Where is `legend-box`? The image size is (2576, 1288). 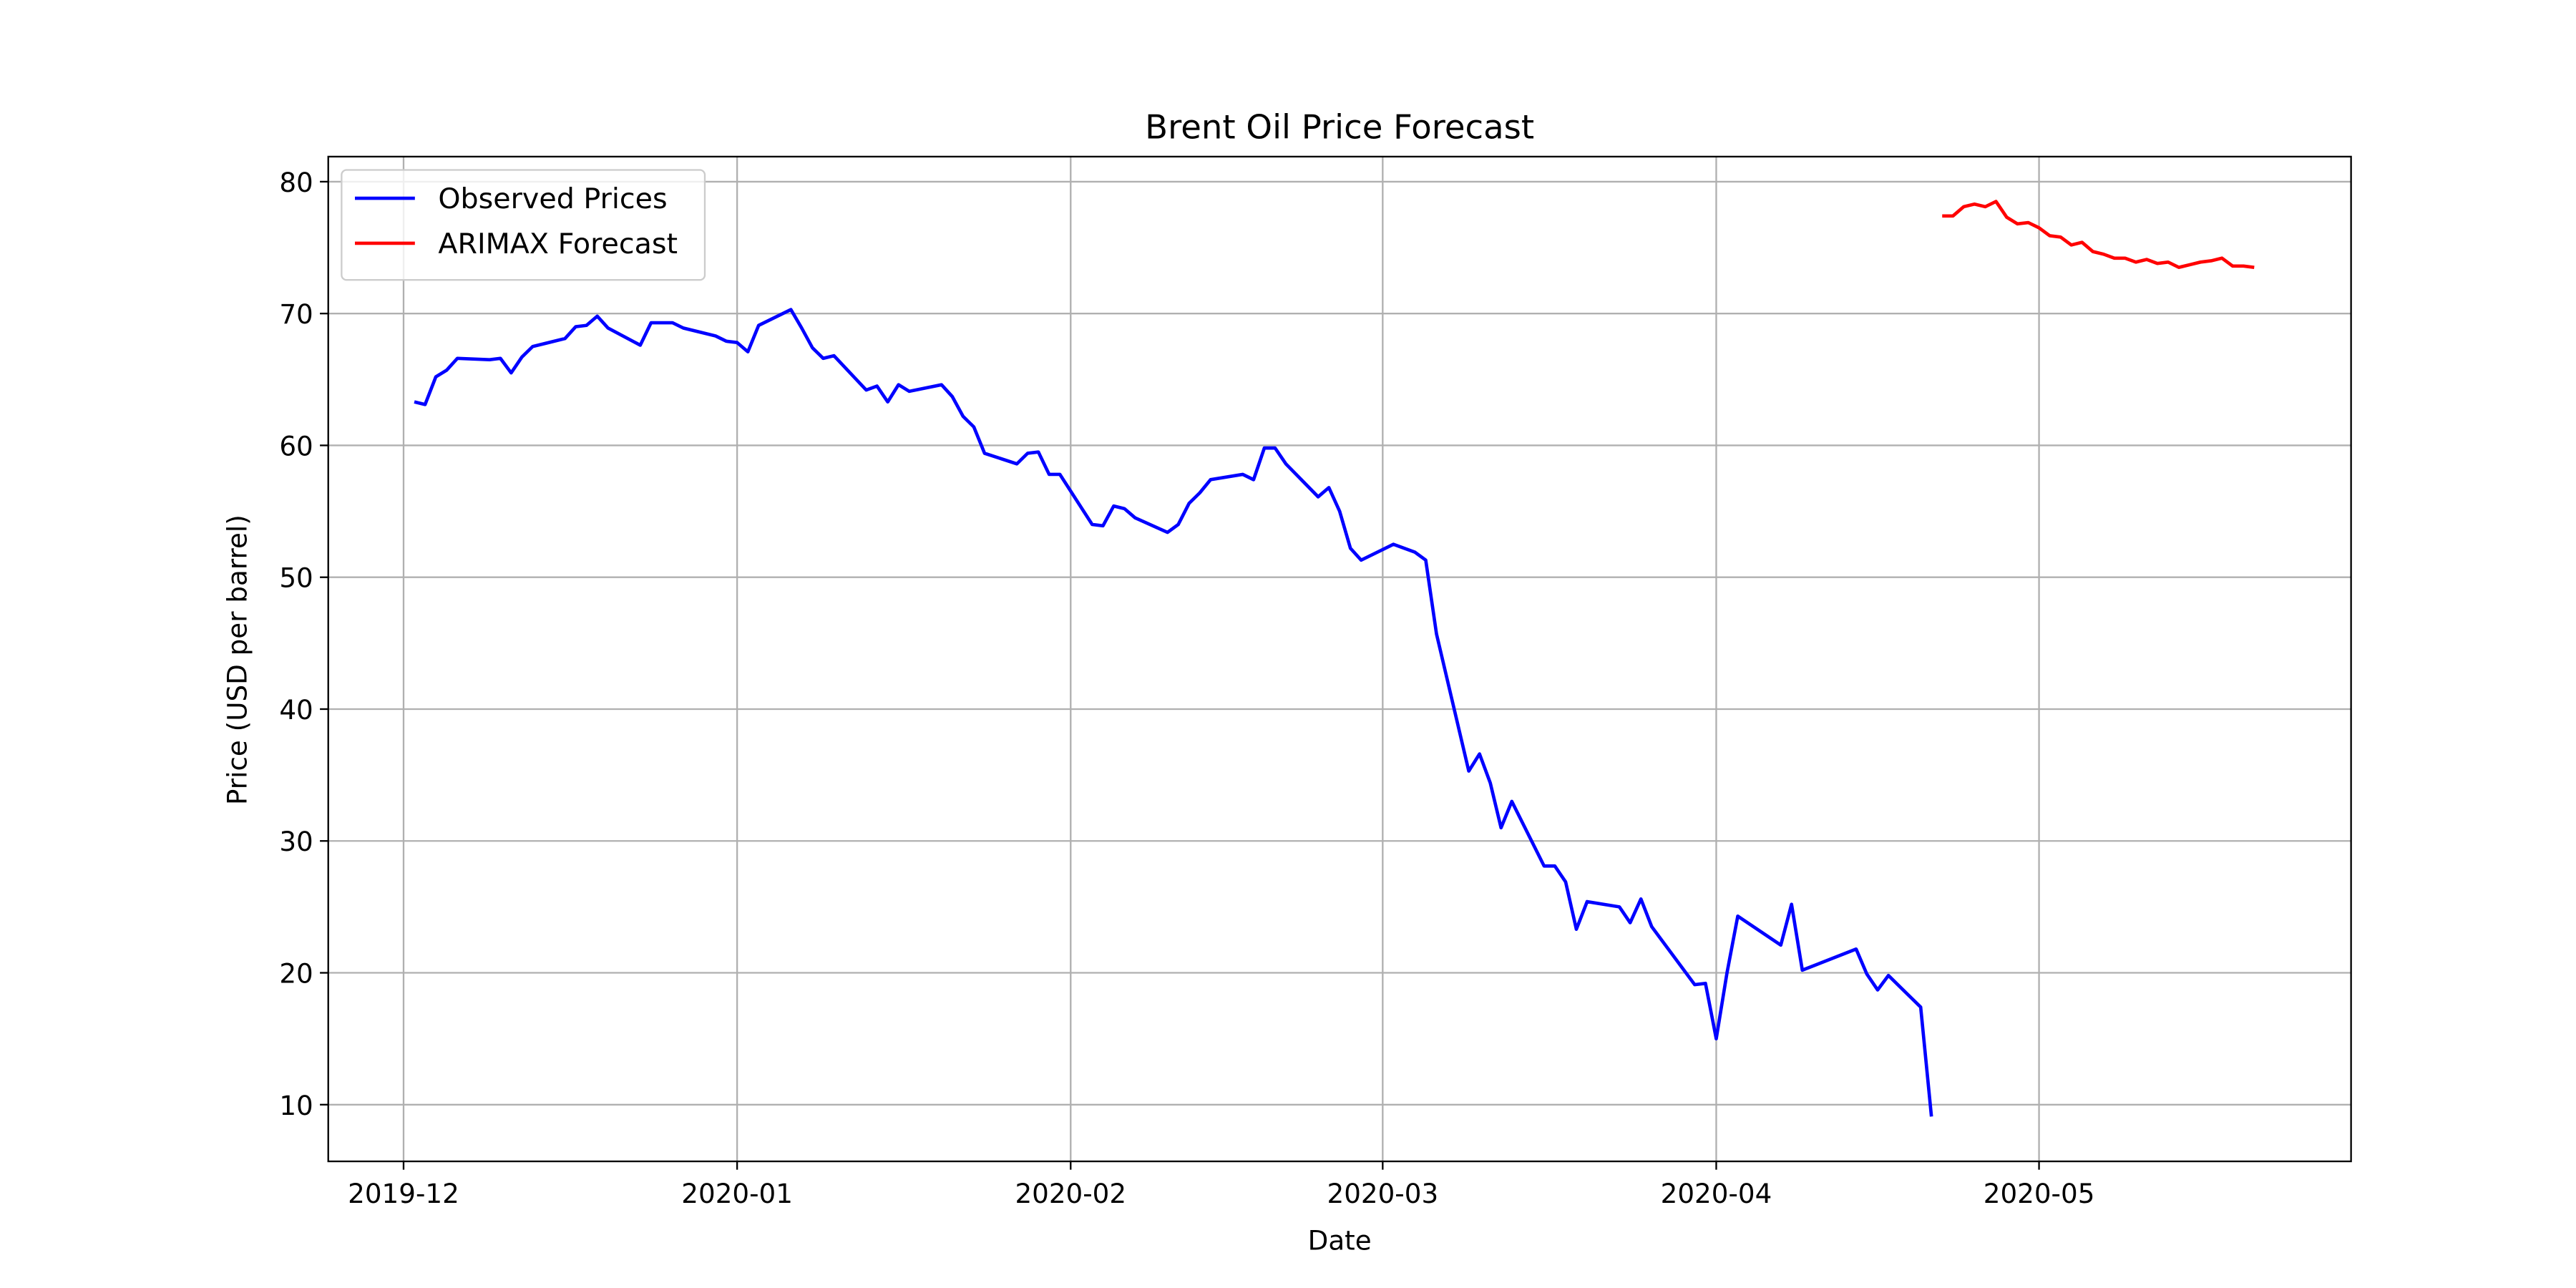
legend-box is located at coordinates (523, 225).